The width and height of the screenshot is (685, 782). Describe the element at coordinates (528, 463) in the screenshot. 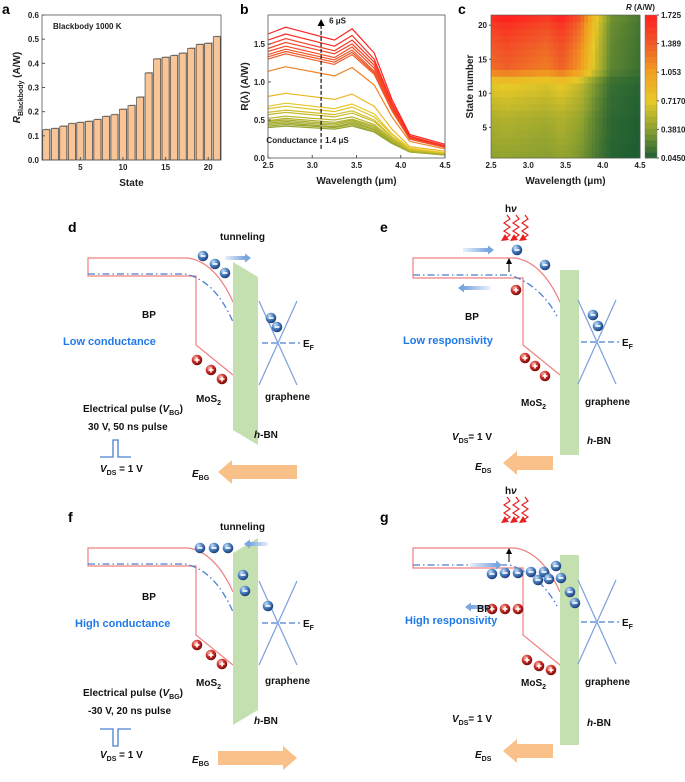

I see `field-arrow` at that location.